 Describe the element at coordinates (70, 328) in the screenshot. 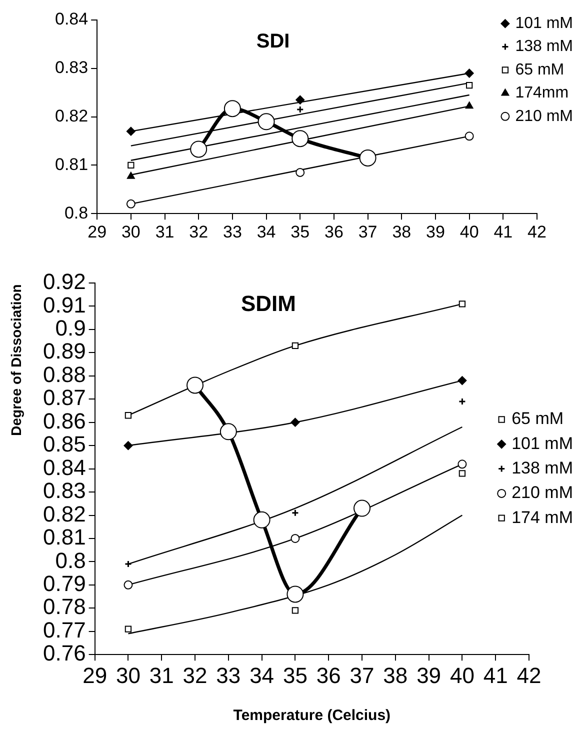

I see `y-tick-label: 0.9` at that location.